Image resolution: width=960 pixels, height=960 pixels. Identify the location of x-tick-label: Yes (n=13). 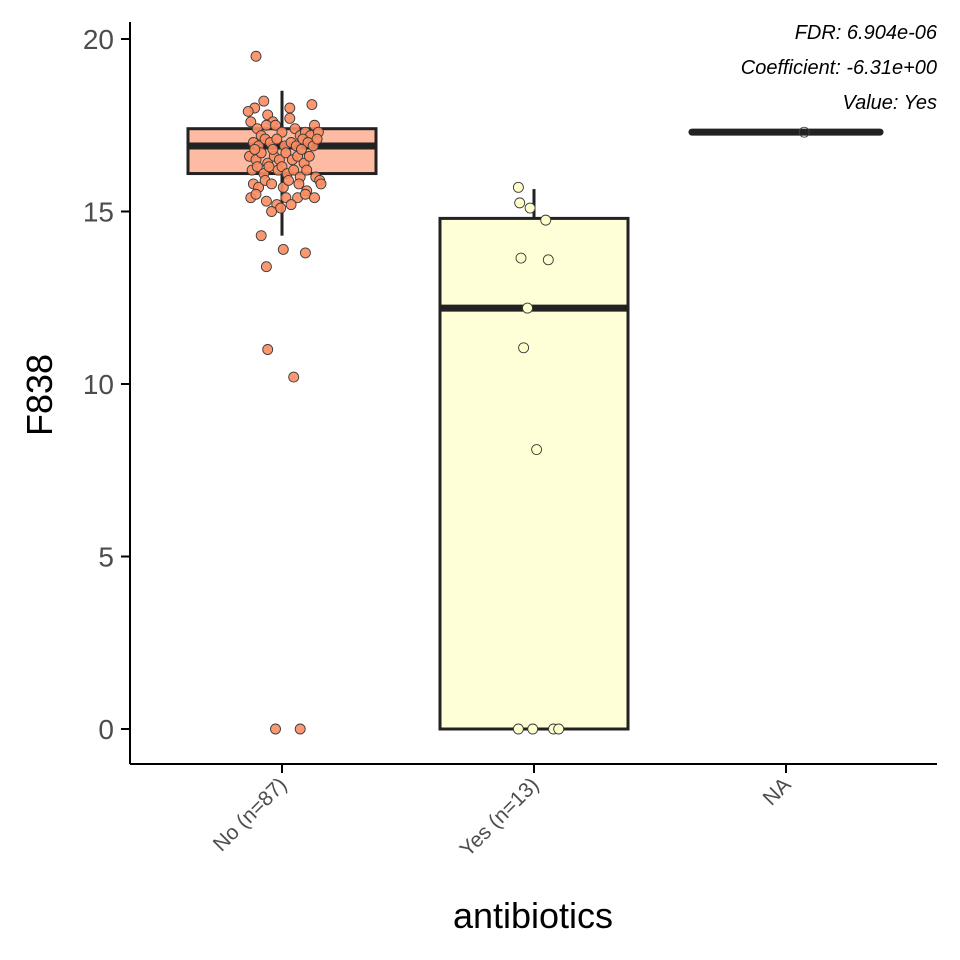
(500, 817).